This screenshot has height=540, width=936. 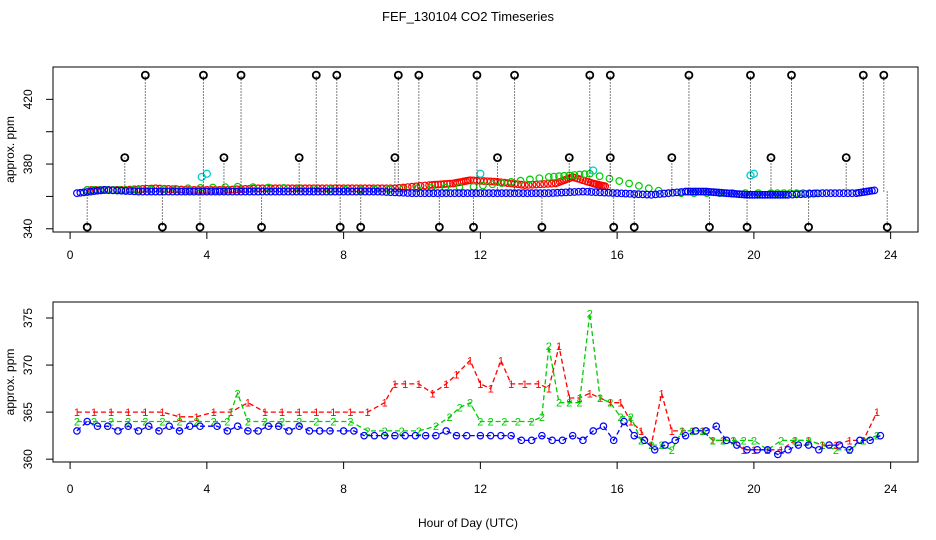 I want to click on x-tick-label: 0, so click(x=70, y=255).